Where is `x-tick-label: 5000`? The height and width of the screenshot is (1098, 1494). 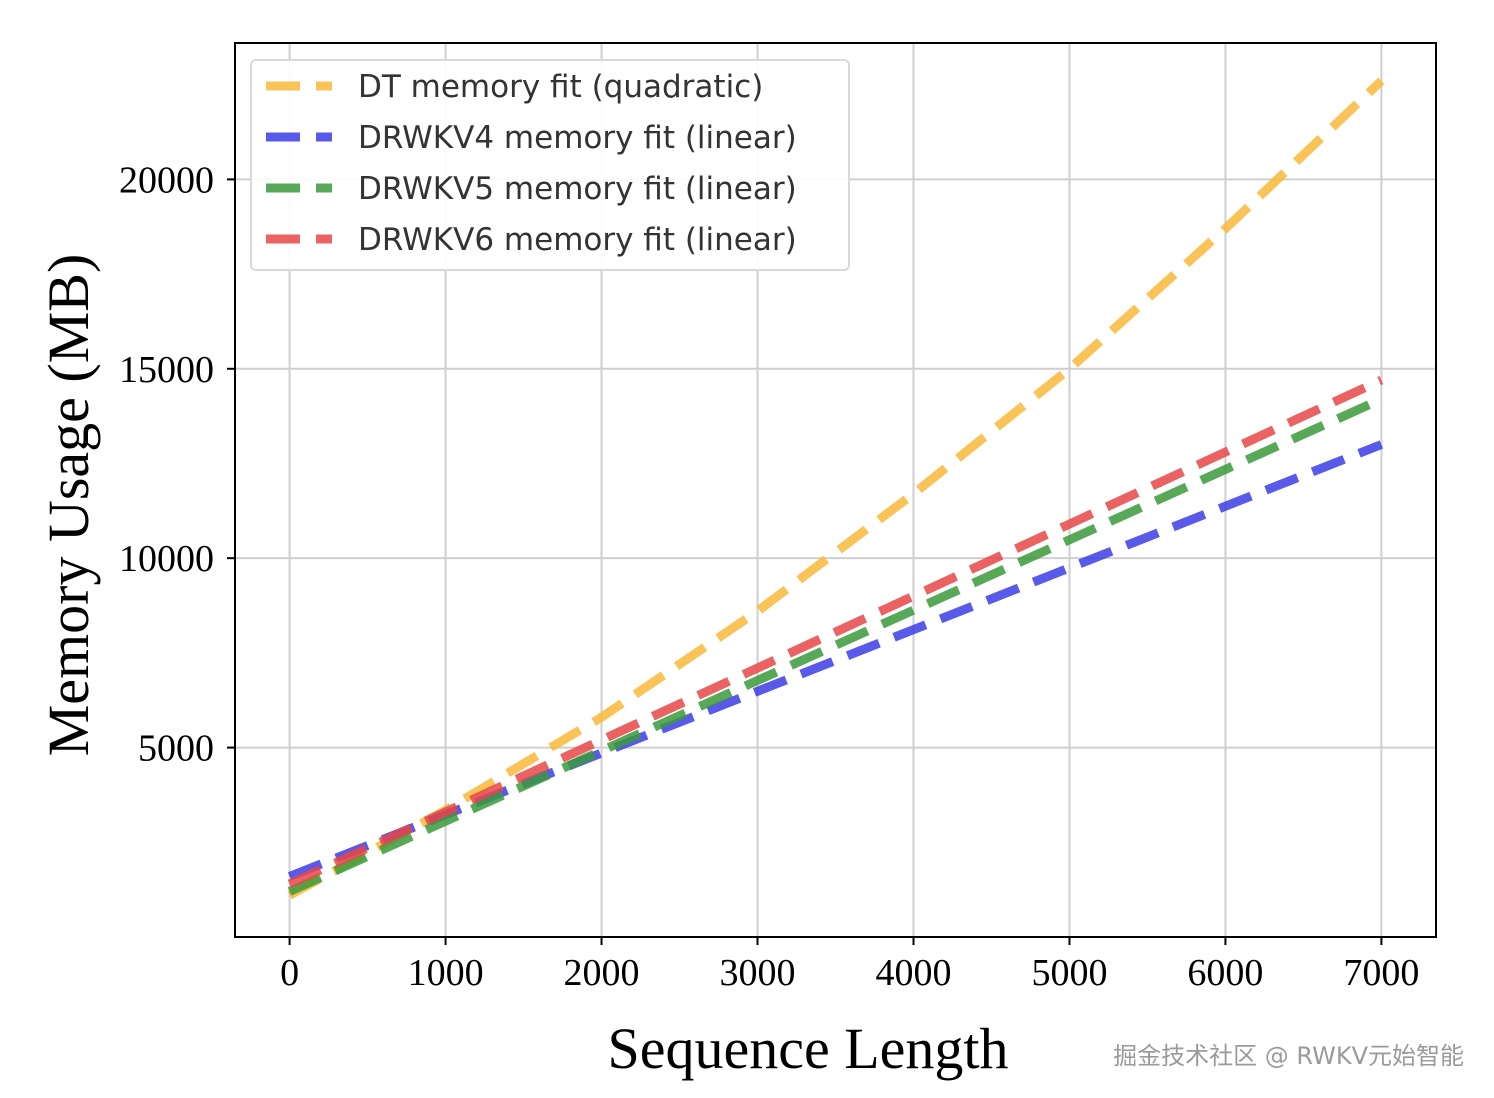 x-tick-label: 5000 is located at coordinates (1069, 973).